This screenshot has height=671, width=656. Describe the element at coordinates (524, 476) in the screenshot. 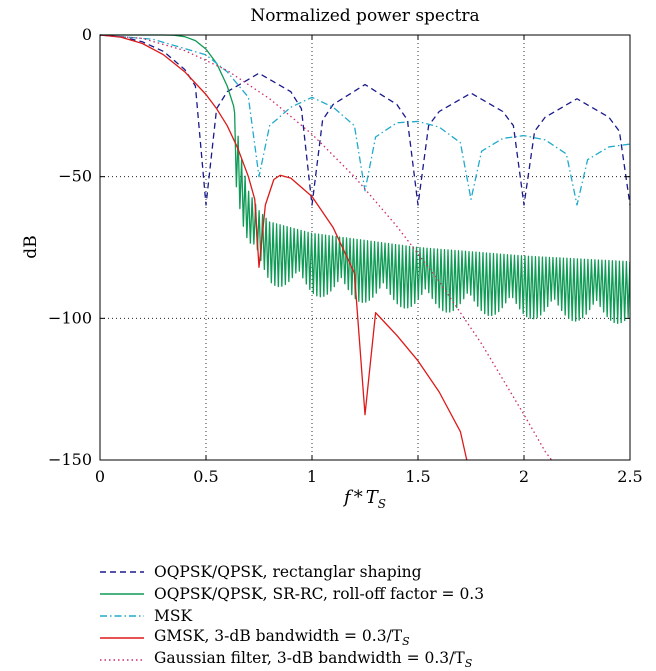

I see `x-tick-label-4: 2` at that location.